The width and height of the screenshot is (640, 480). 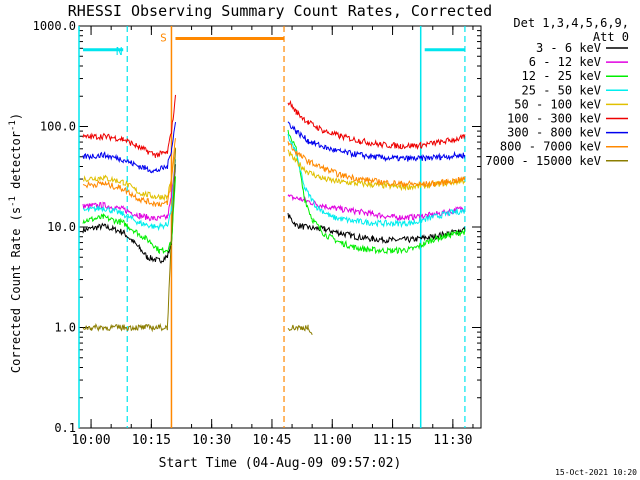 I want to click on y-axis-label-close: ), so click(x=16, y=116).